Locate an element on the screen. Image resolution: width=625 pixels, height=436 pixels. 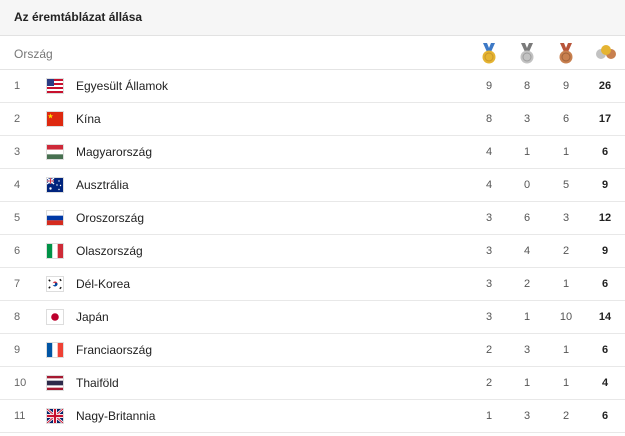
rank: 6 is located at coordinates (17, 251).